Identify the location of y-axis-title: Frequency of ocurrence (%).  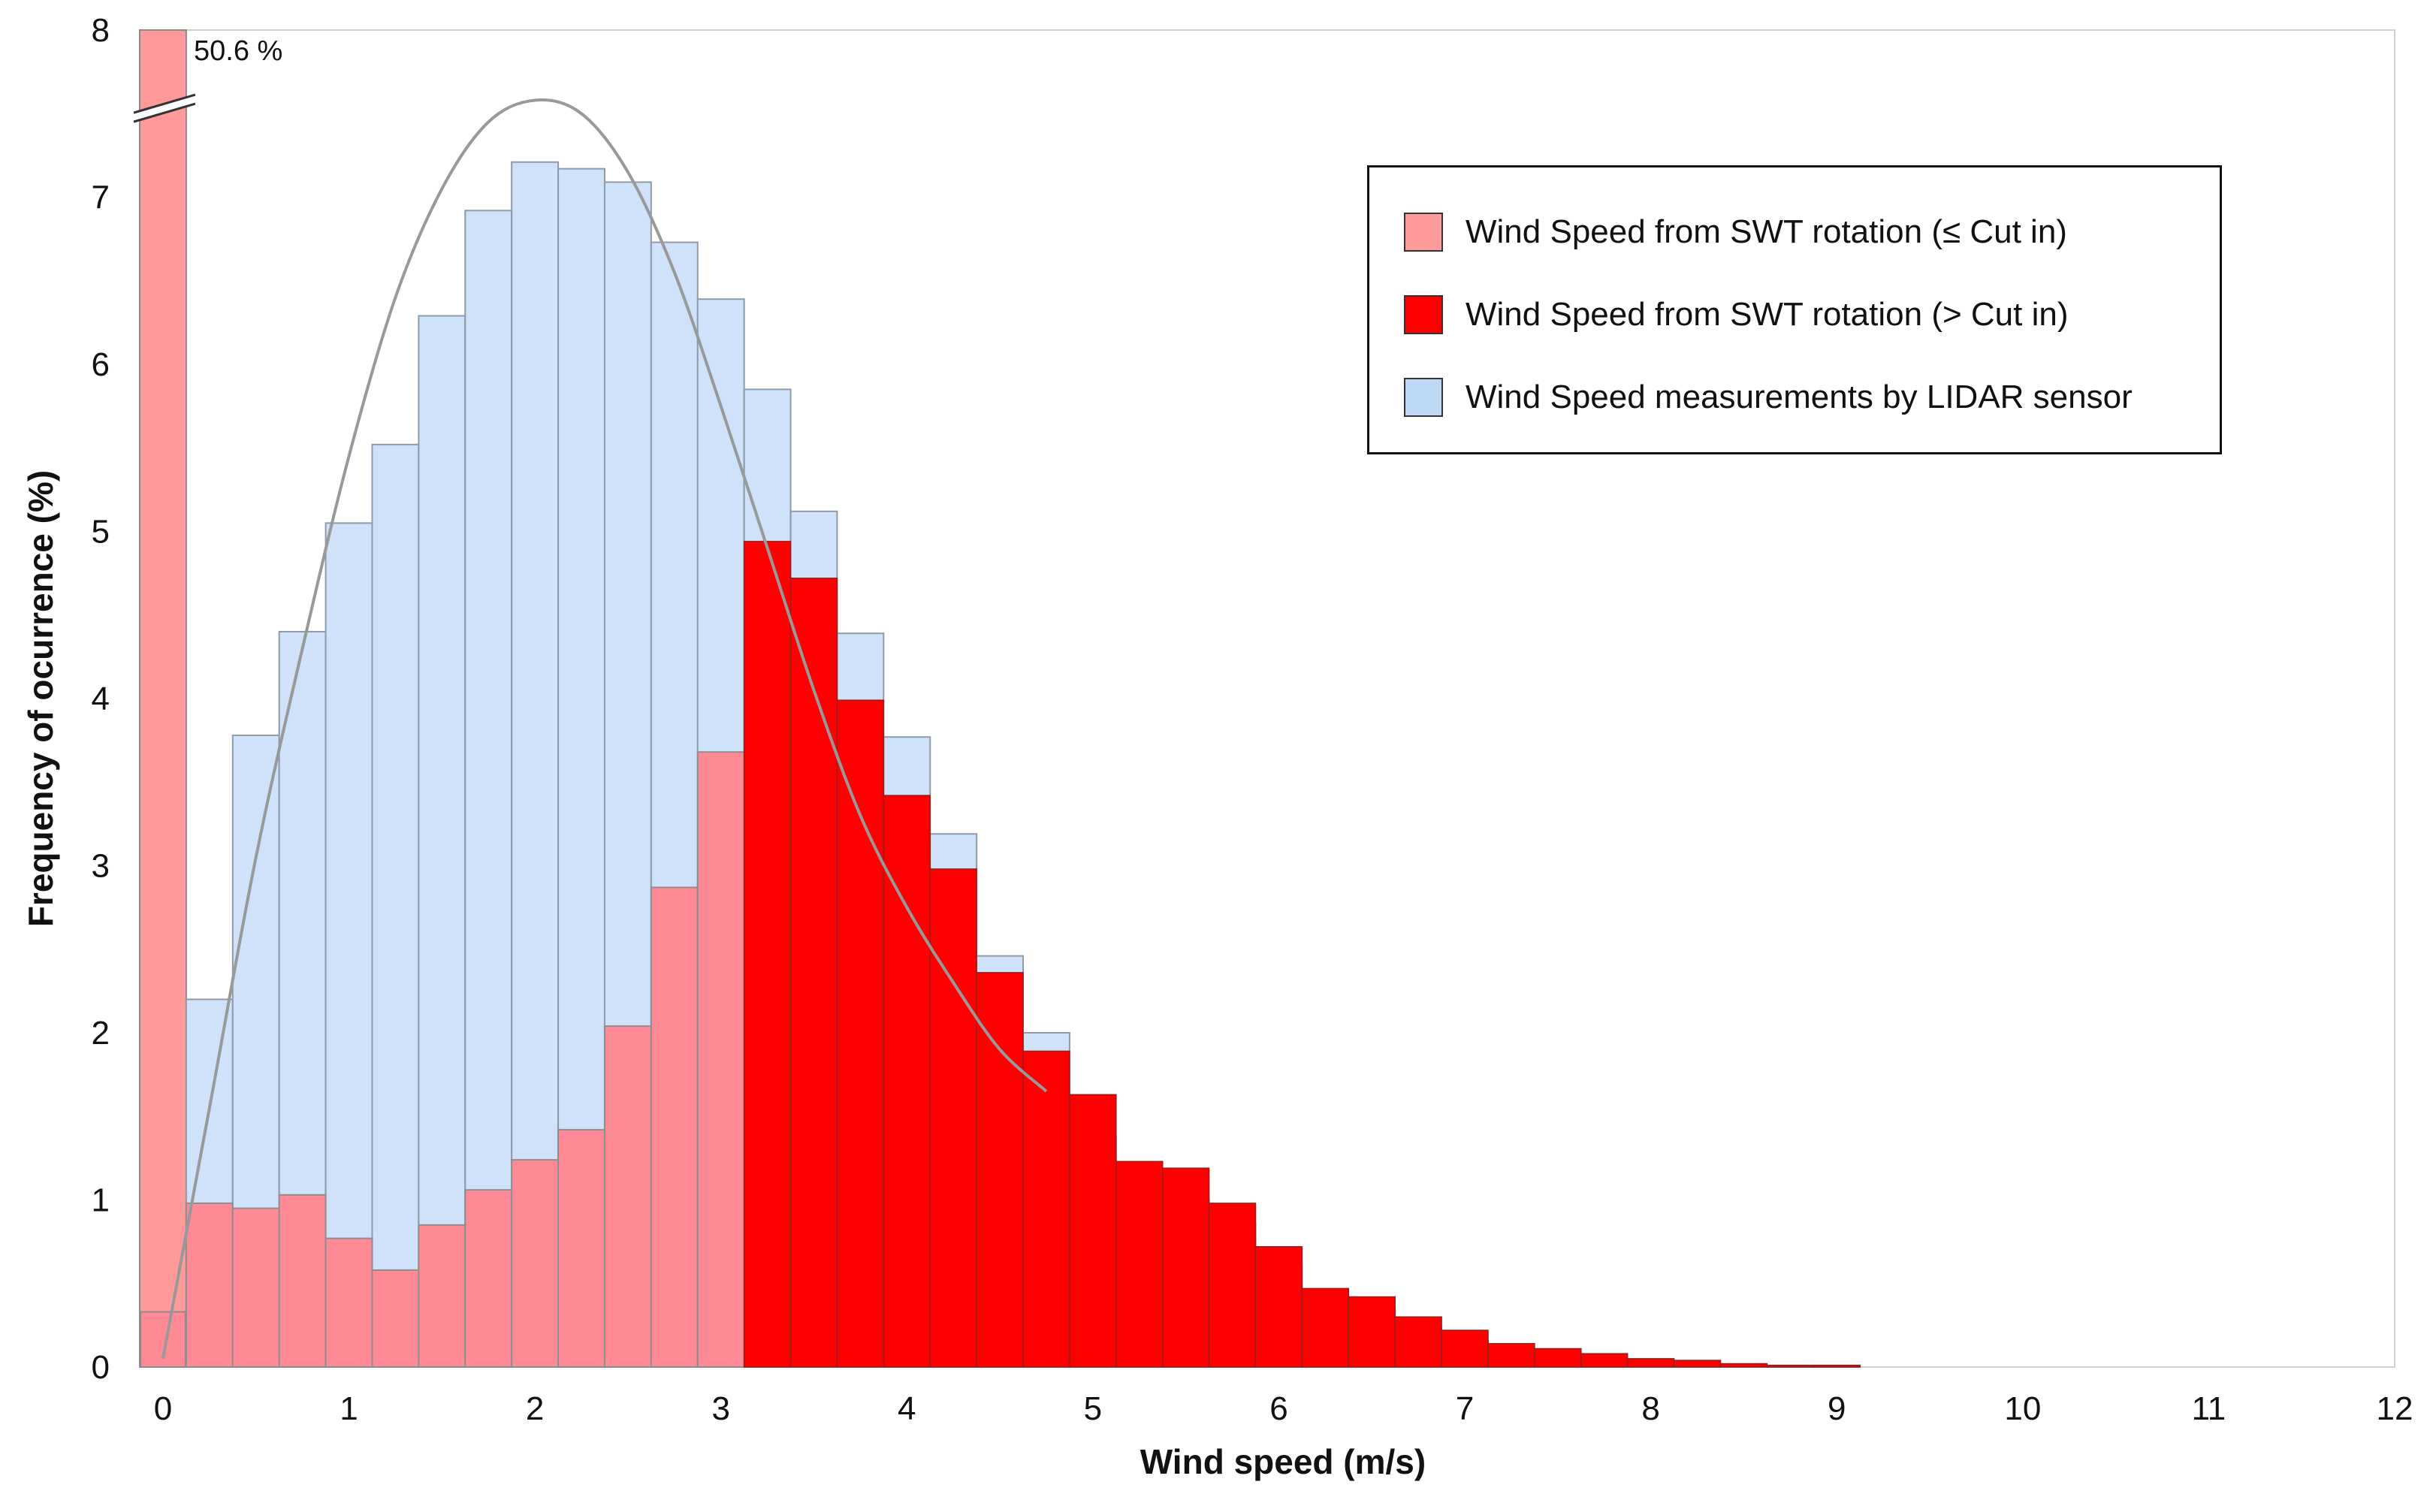
(40, 698).